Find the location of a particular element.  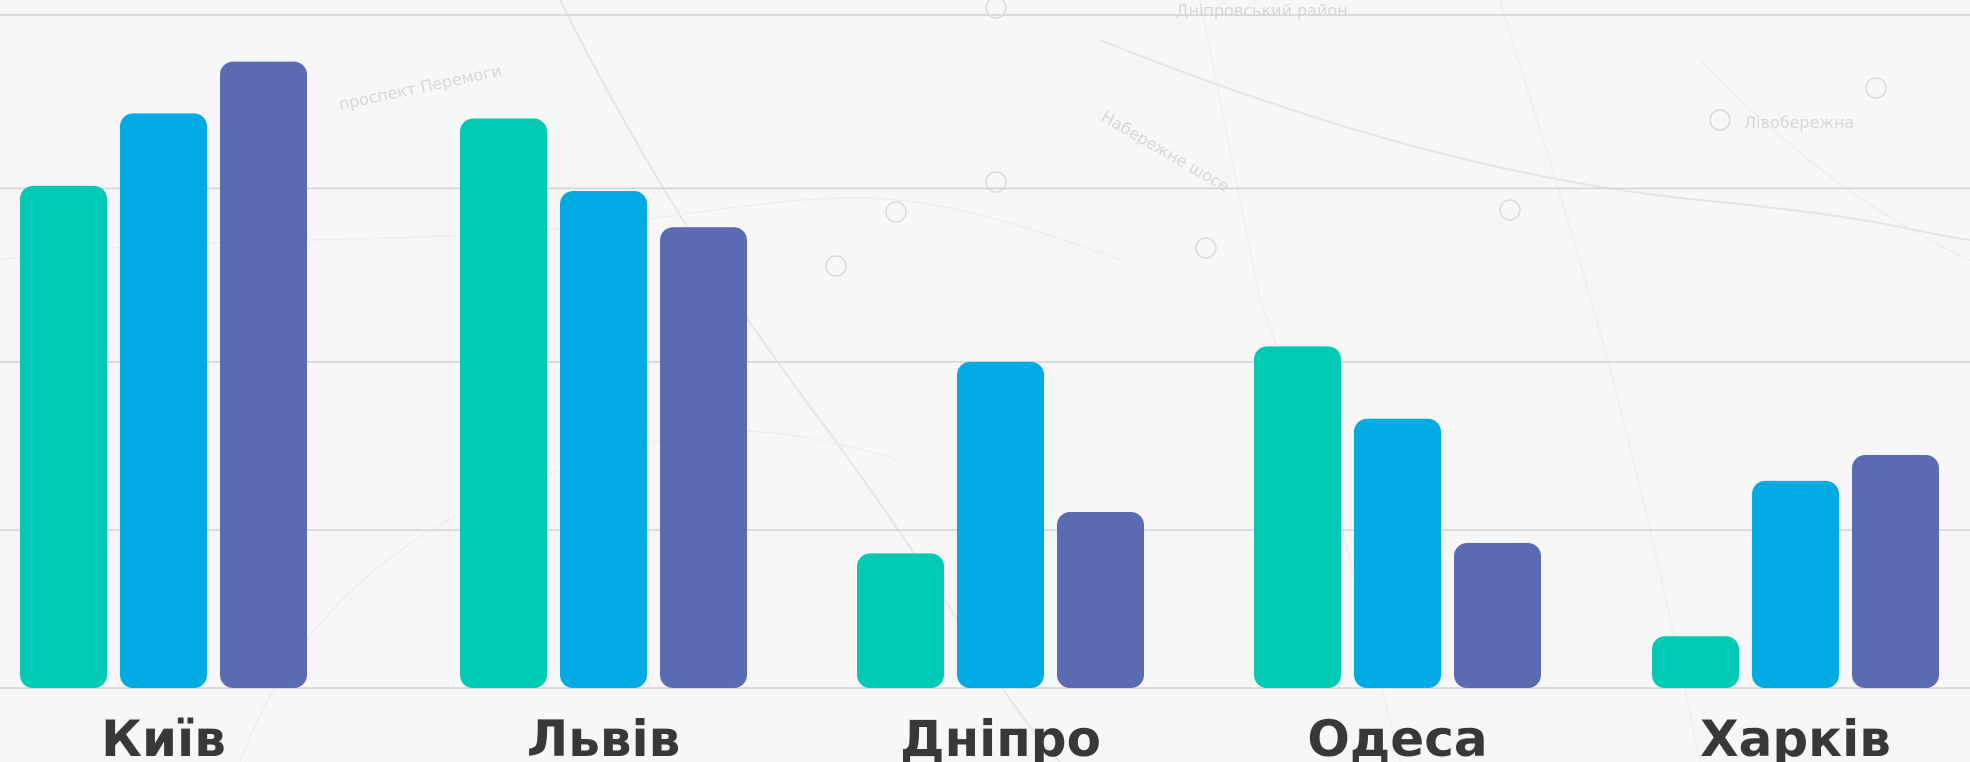

category-labels: Київ Львів Дніпро Одеса Харків is located at coordinates (996, 736).